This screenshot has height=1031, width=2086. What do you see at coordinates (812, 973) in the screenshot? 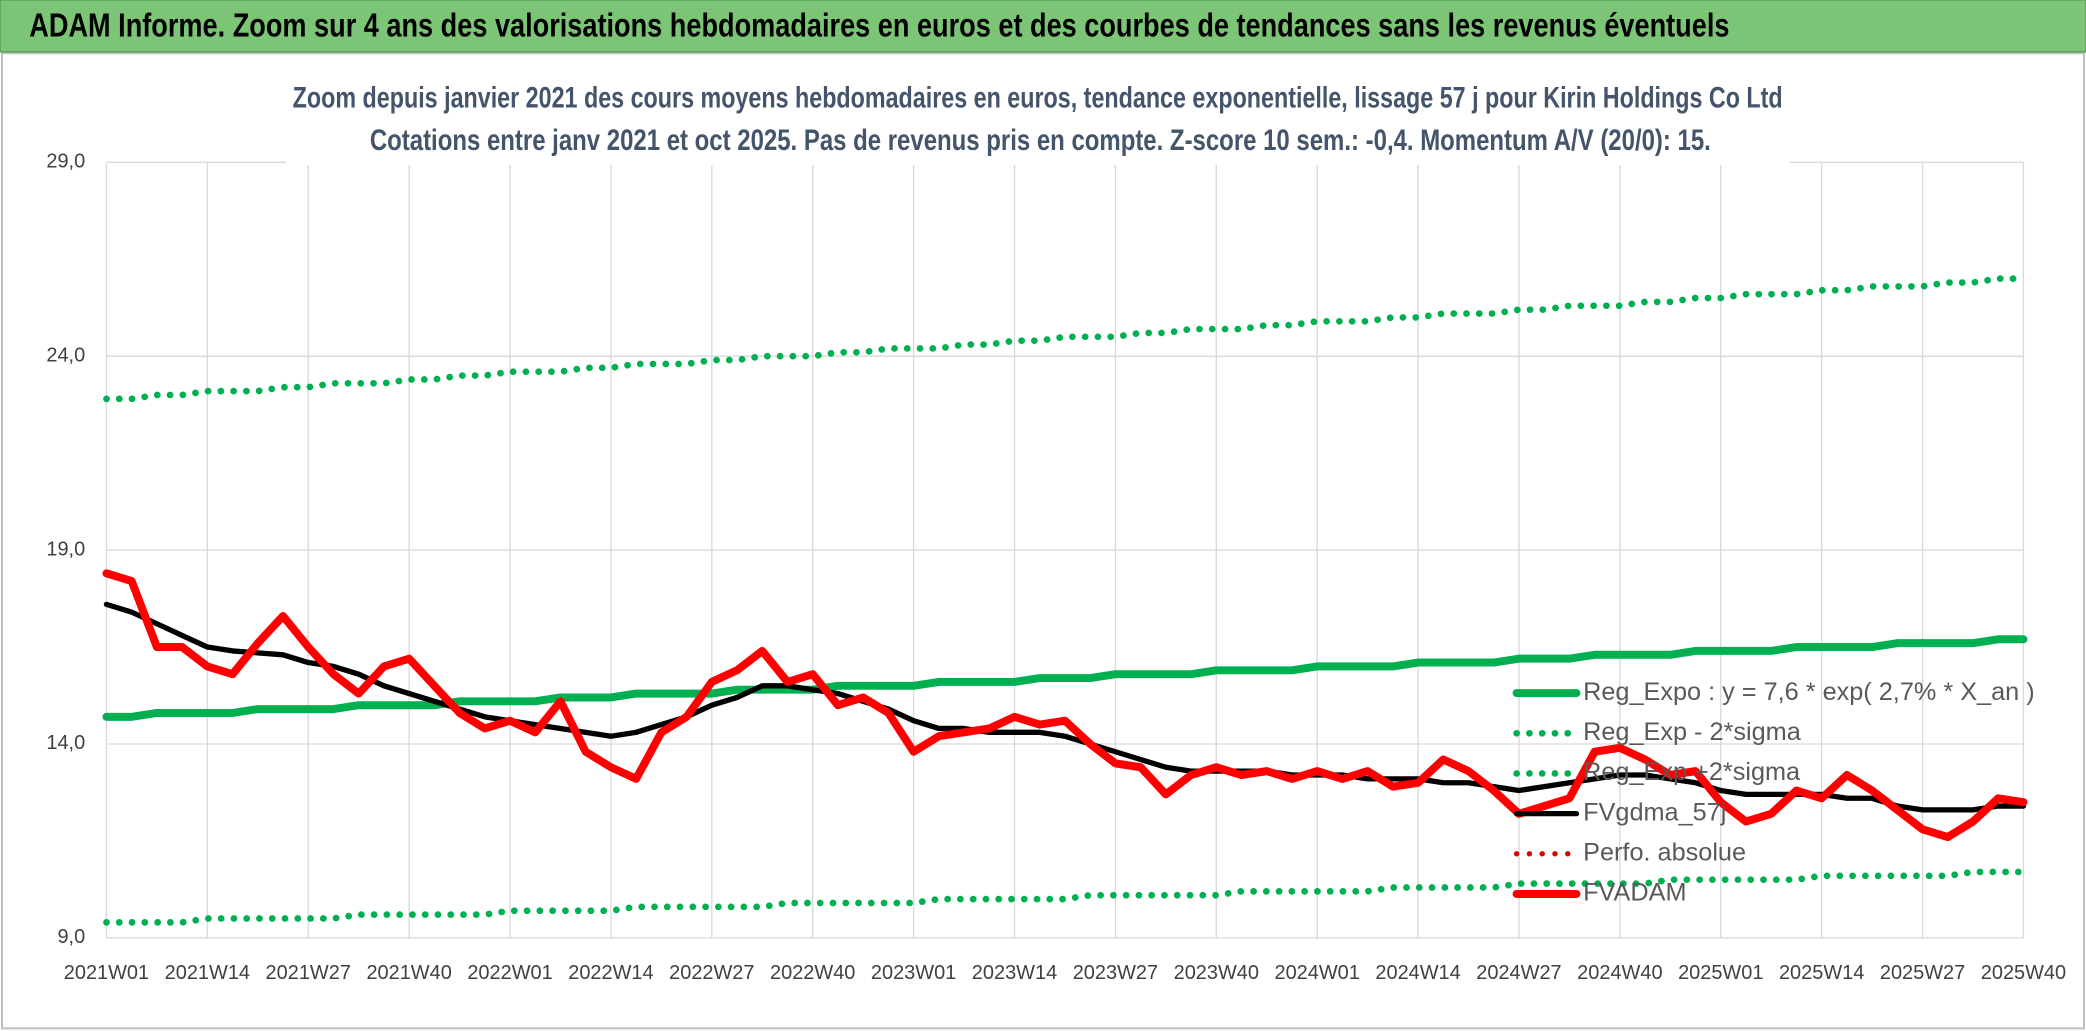
I see `x-tick-label: 2022W40` at bounding box center [812, 973].